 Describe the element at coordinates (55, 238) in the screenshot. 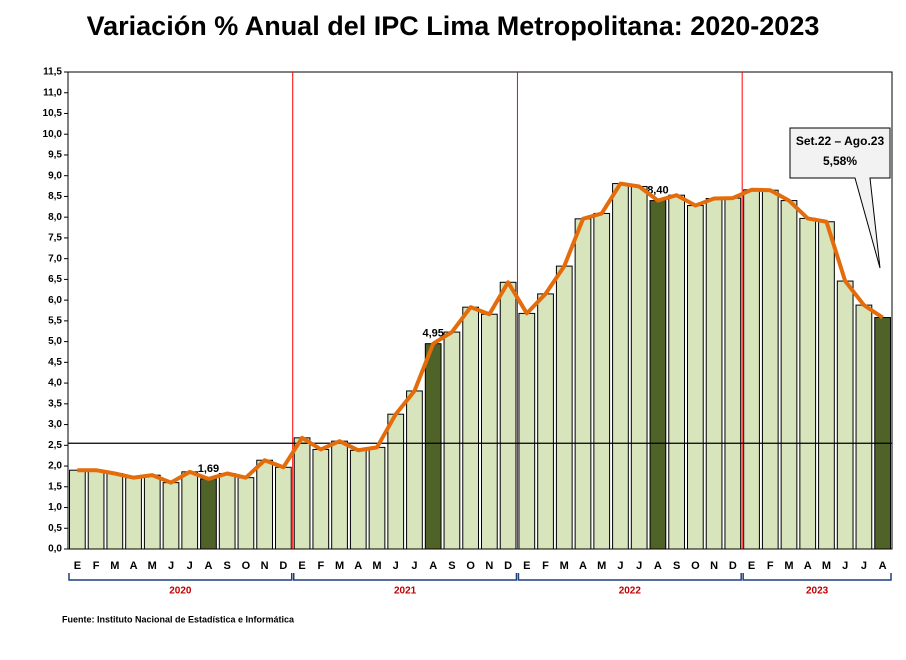

I see `y-tick-label: 7,5` at that location.